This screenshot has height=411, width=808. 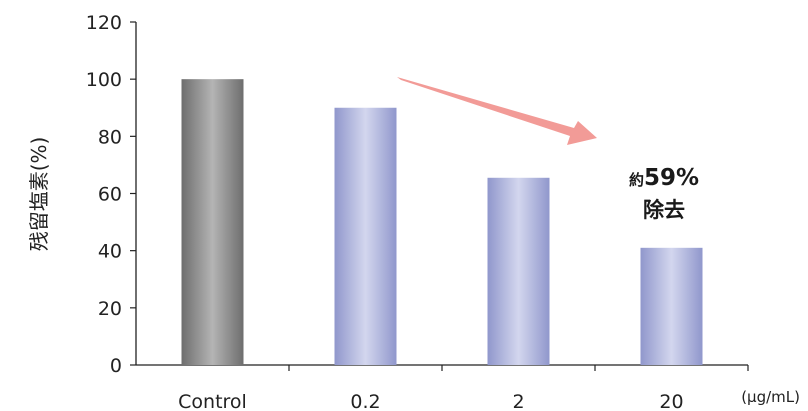 I want to click on annotation-value: 59%, so click(x=671, y=178).